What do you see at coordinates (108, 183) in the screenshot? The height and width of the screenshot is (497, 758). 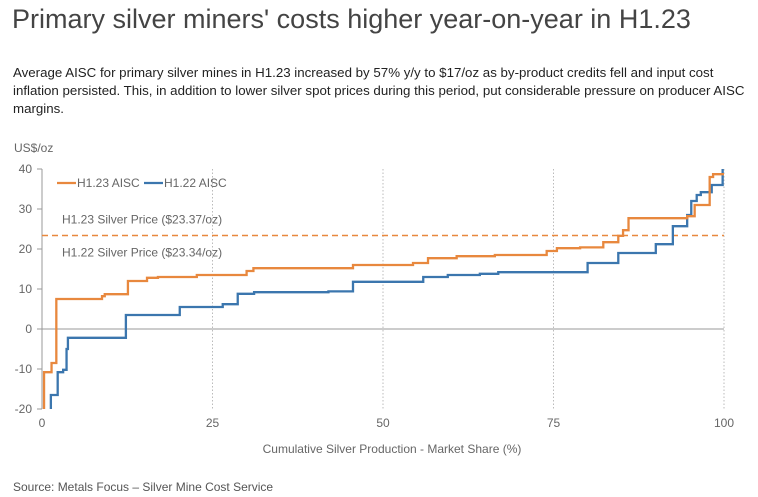 I see `legend-label: H1.23 AISC` at bounding box center [108, 183].